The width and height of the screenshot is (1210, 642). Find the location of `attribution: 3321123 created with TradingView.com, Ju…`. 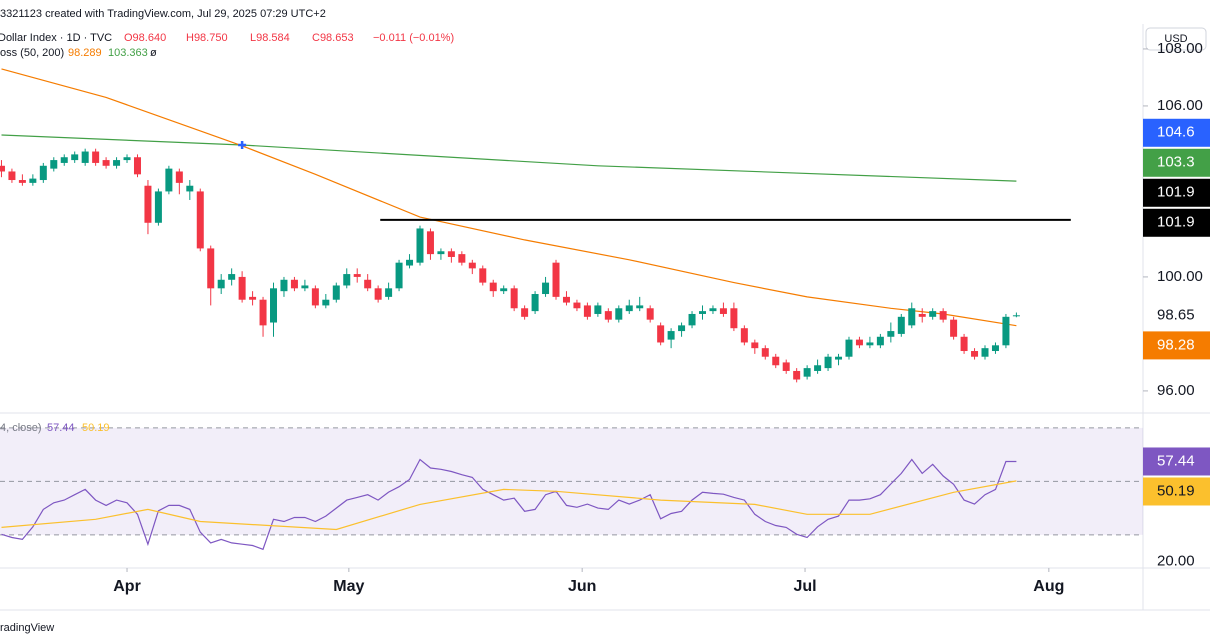

attribution: 3321123 created with TradingView.com, Ju… is located at coordinates (163, 14).